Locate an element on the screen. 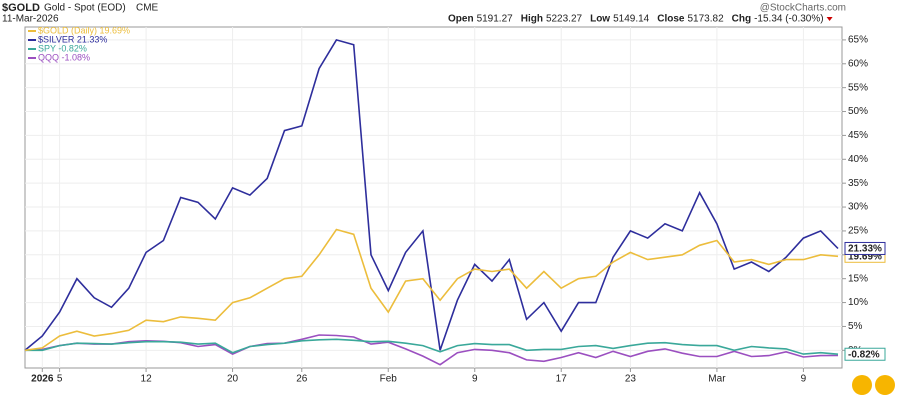  quote-value: -15.34 (-0.30%) is located at coordinates (788, 19).